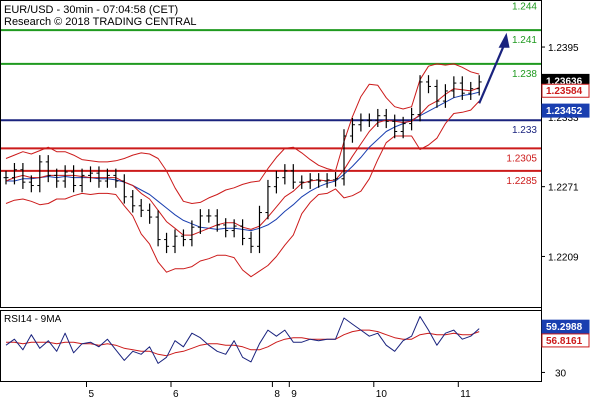 The height and width of the screenshot is (405, 590). What do you see at coordinates (563, 257) in the screenshot?
I see `price-tick-label: 1.2209` at bounding box center [563, 257].